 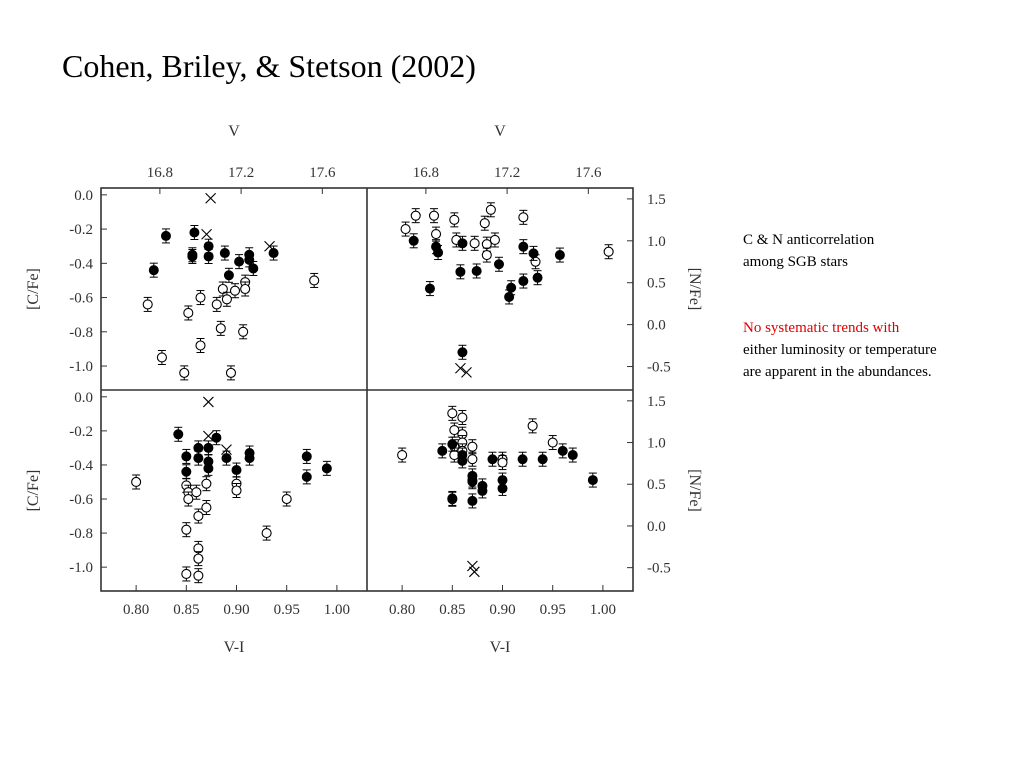 What do you see at coordinates (821, 328) in the screenshot?
I see `note-2-highlight: No systematic trends with` at bounding box center [821, 328].